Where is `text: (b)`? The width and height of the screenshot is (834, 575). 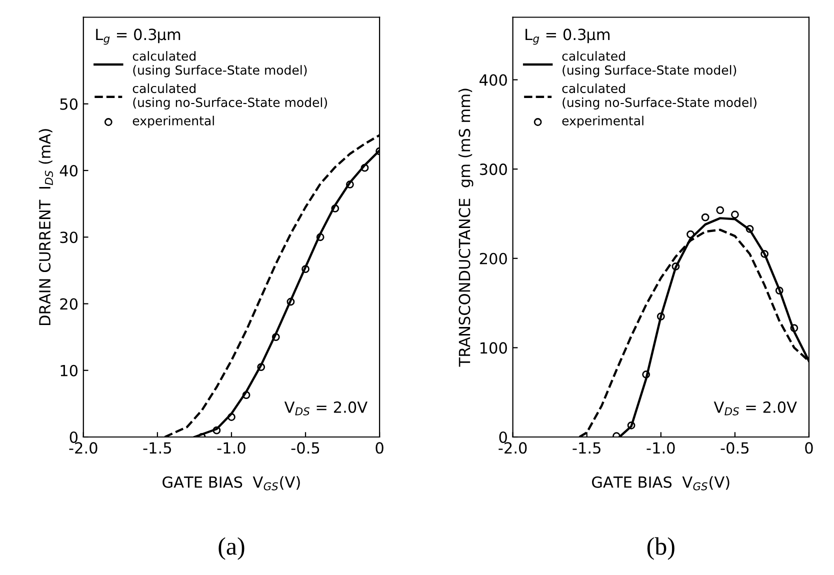 text: (b) is located at coordinates (660, 548).